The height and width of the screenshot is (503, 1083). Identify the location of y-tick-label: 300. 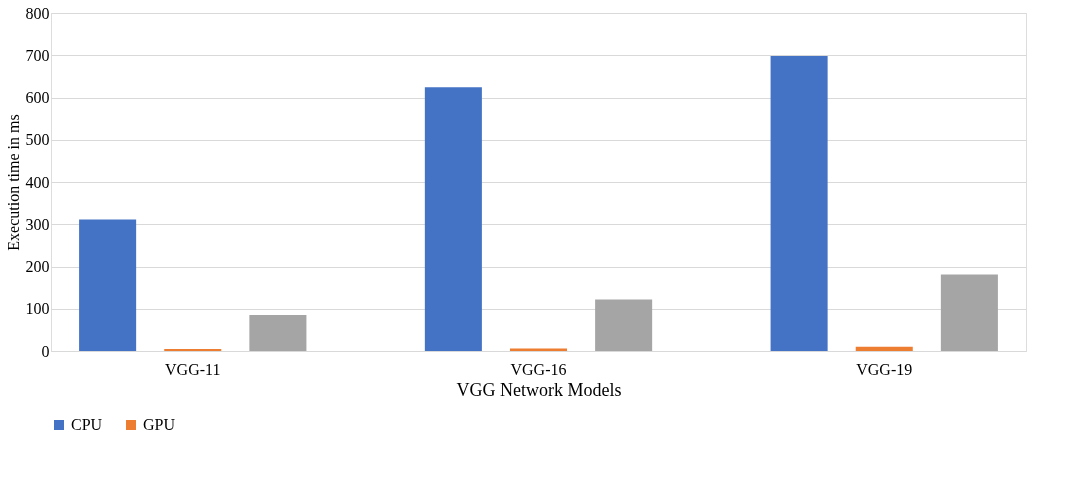
(37, 224).